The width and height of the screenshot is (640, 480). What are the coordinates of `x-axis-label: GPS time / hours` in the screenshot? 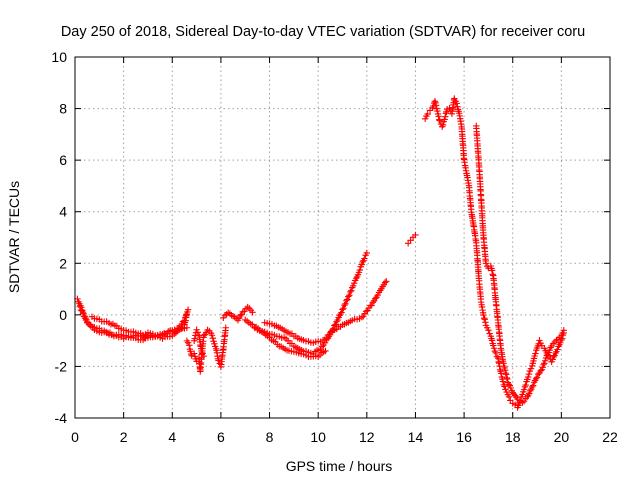 It's located at (339, 466).